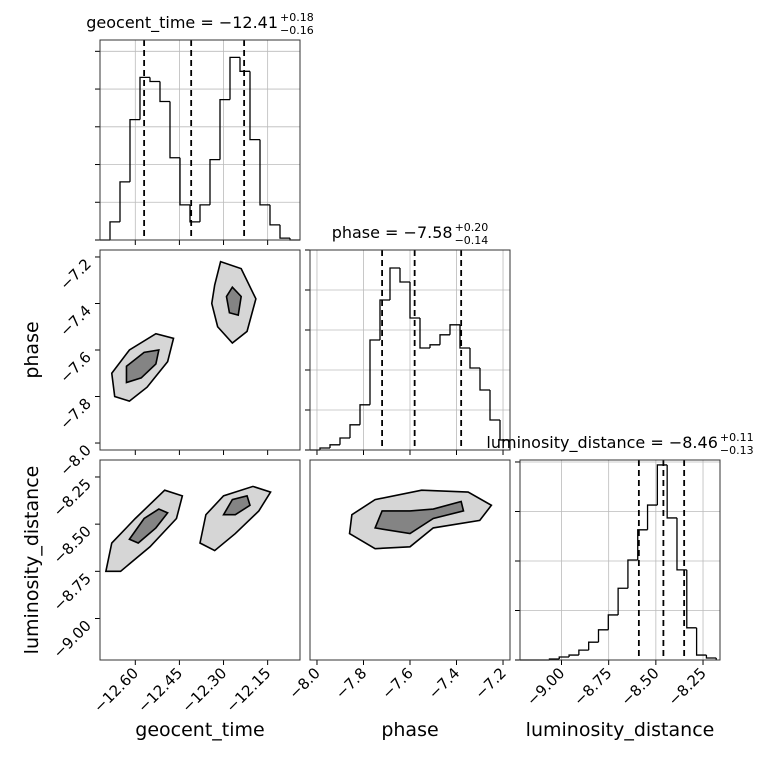 The height and width of the screenshot is (760, 760). What do you see at coordinates (297, 17) in the screenshot?
I see `title-upper: +0.18` at bounding box center [297, 17].